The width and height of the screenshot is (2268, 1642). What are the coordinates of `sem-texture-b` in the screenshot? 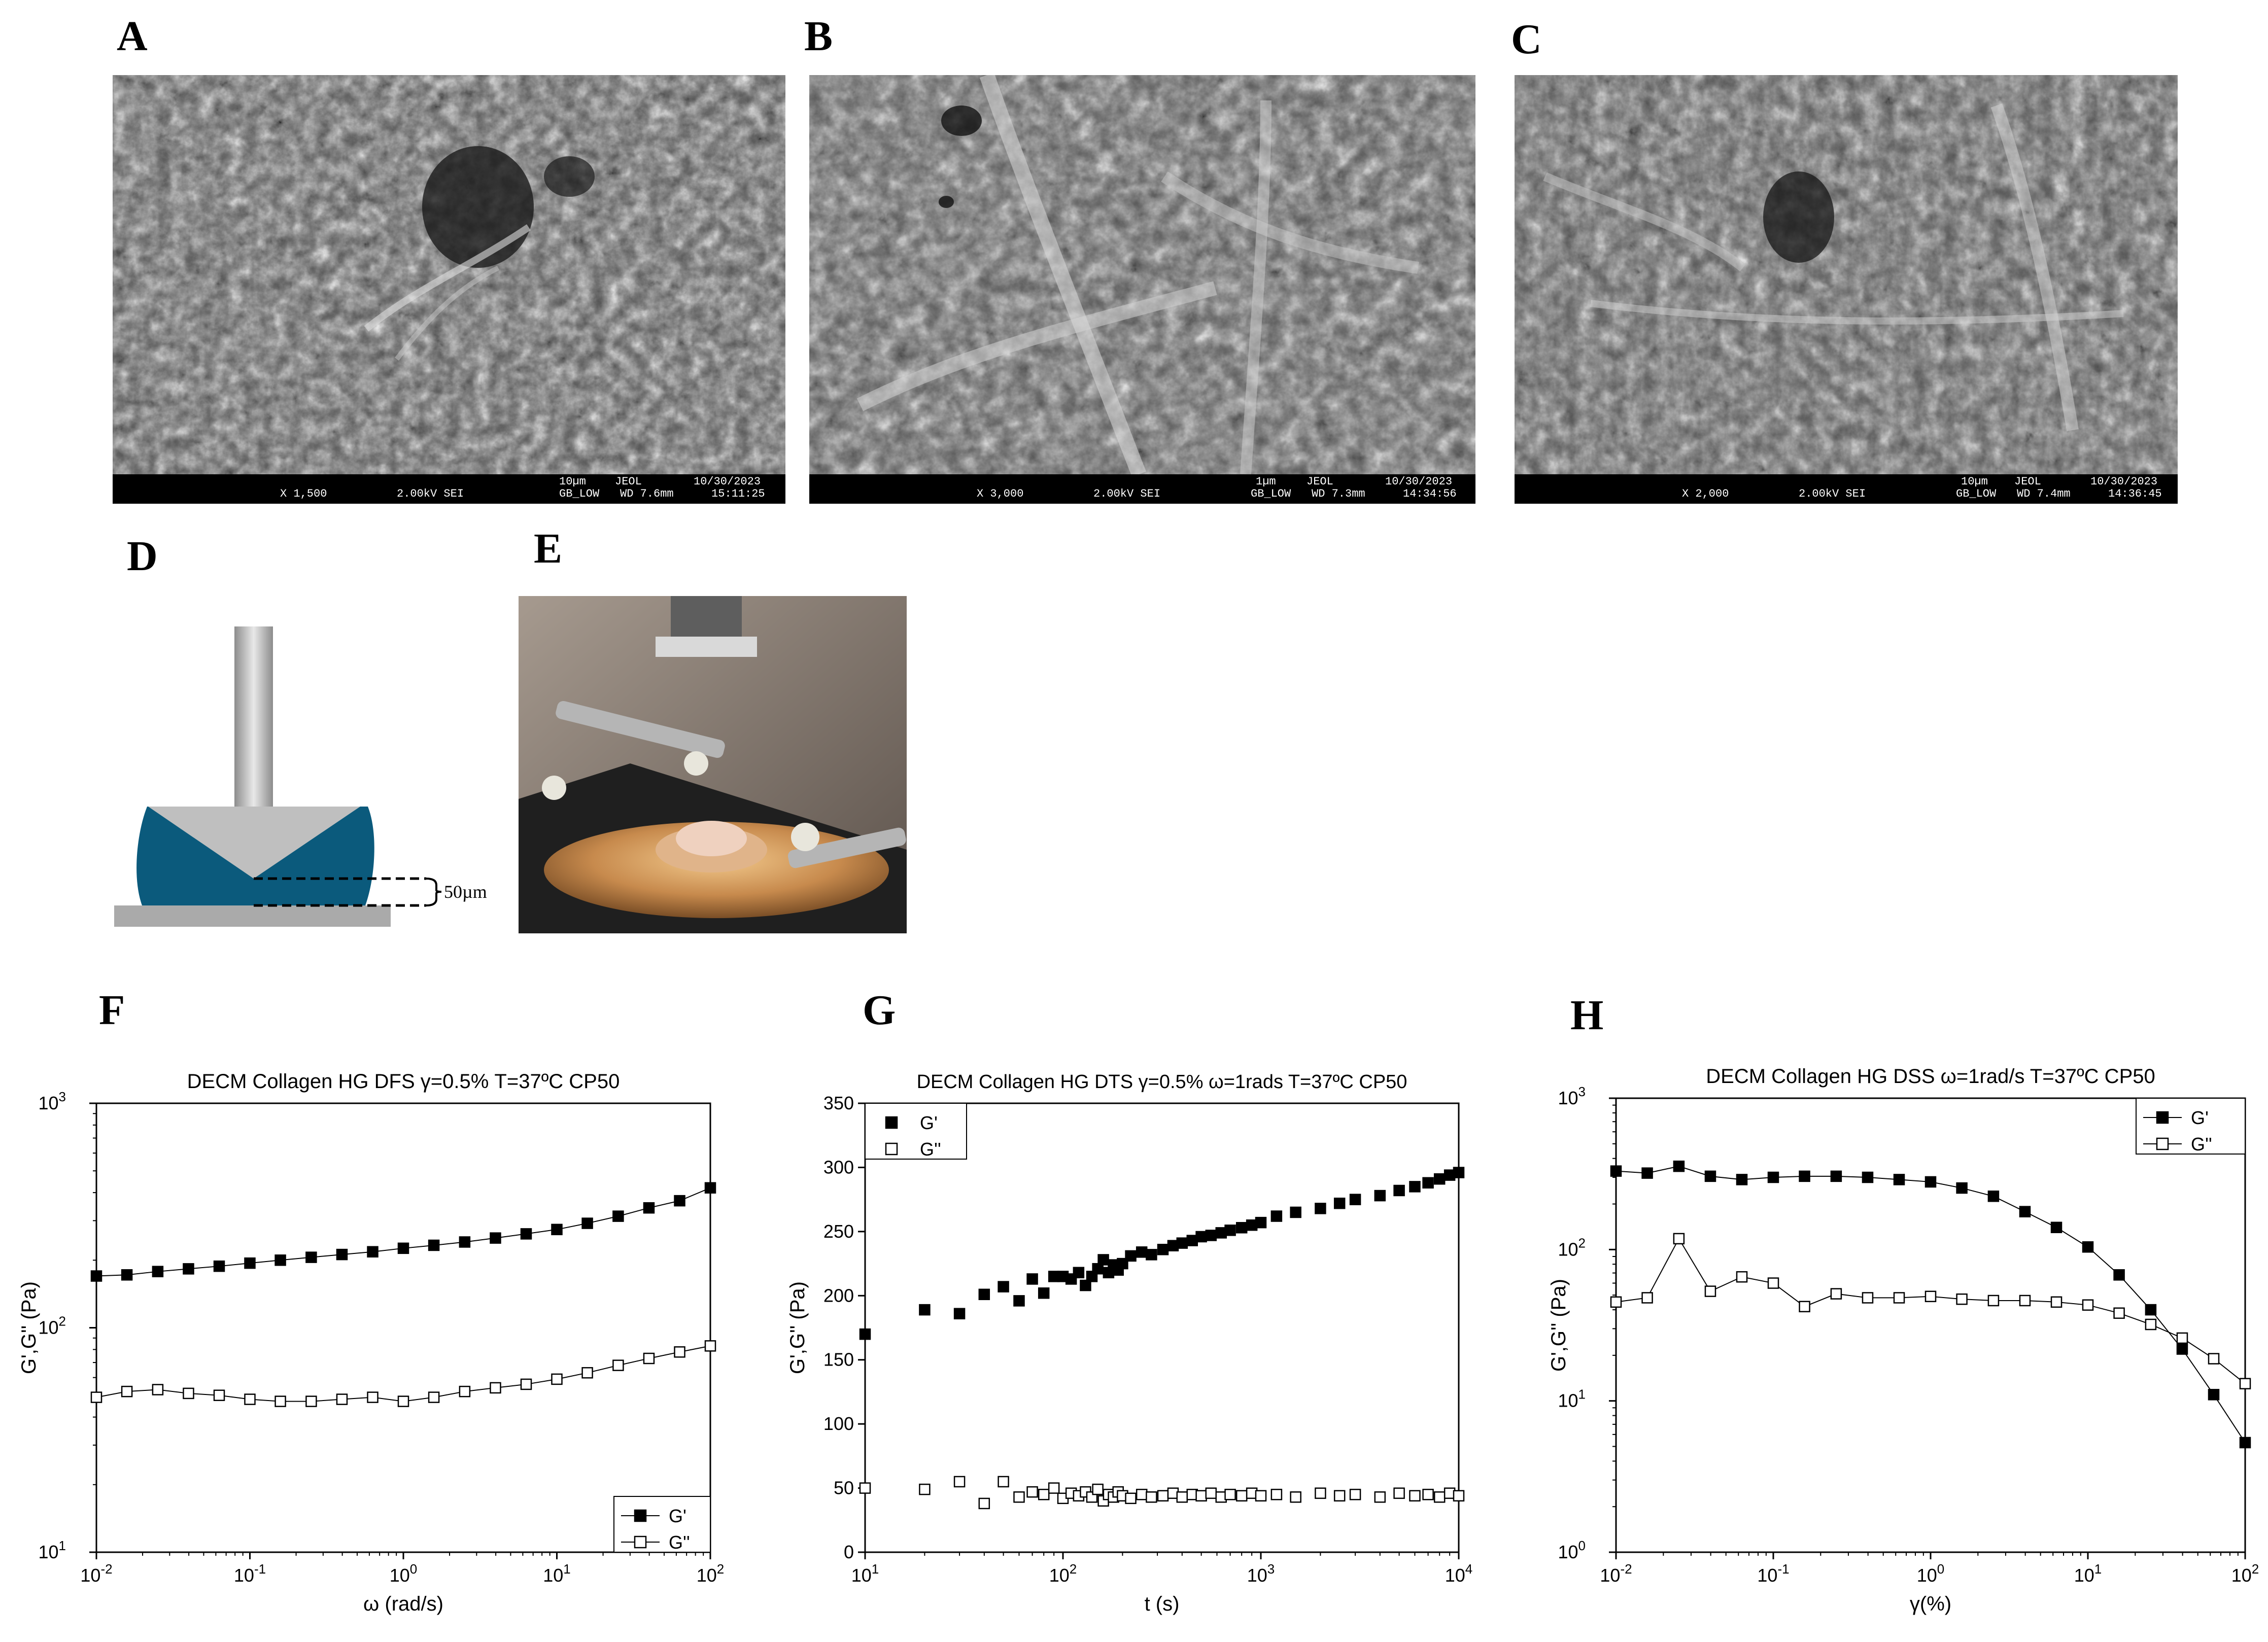 It's located at (1142, 274).